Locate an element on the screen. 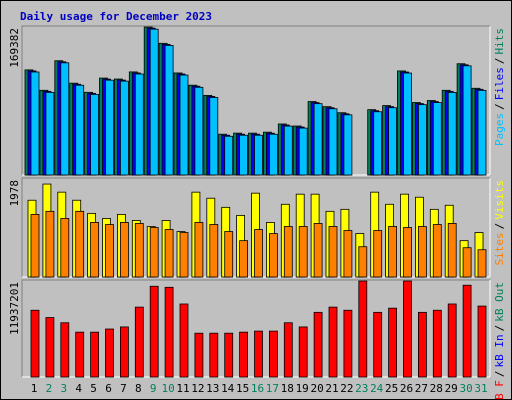 This screenshot has width=512, height=400. legend: Pages / Files / Hits is located at coordinates (499, 87).